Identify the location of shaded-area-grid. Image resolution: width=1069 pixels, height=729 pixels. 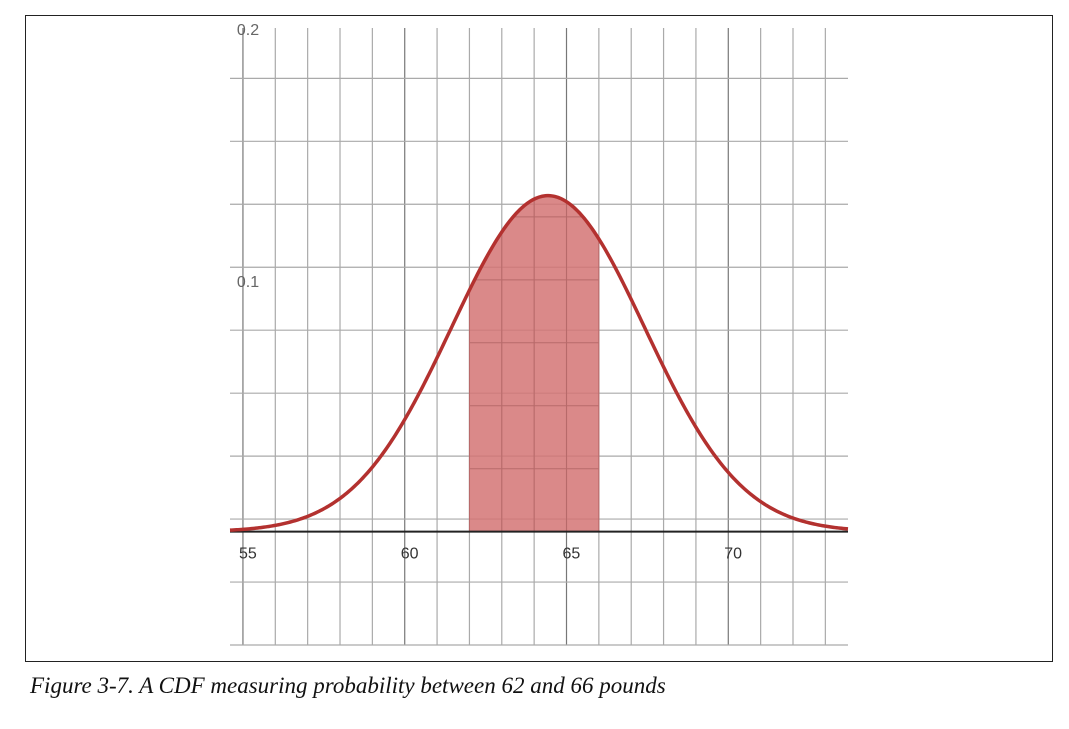
(534, 365).